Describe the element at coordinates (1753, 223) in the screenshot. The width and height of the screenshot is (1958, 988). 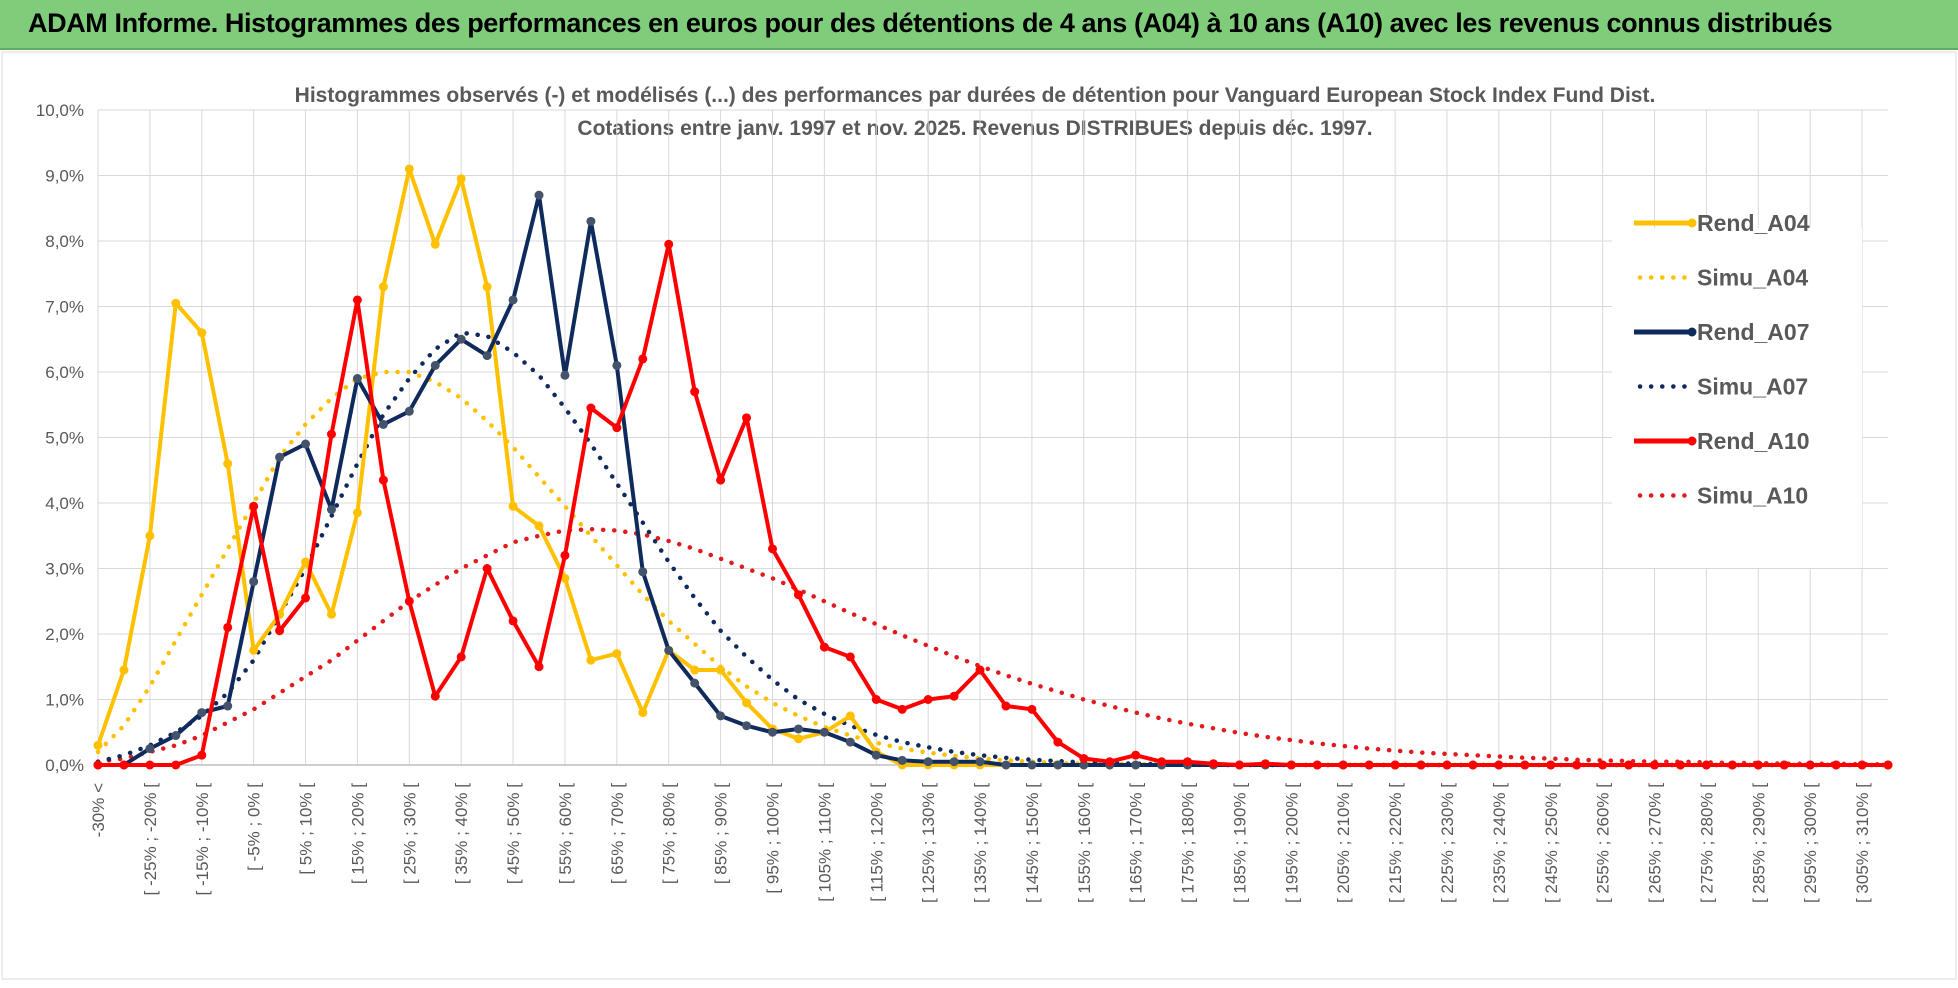
I see `legend-label: Rend_A04` at that location.